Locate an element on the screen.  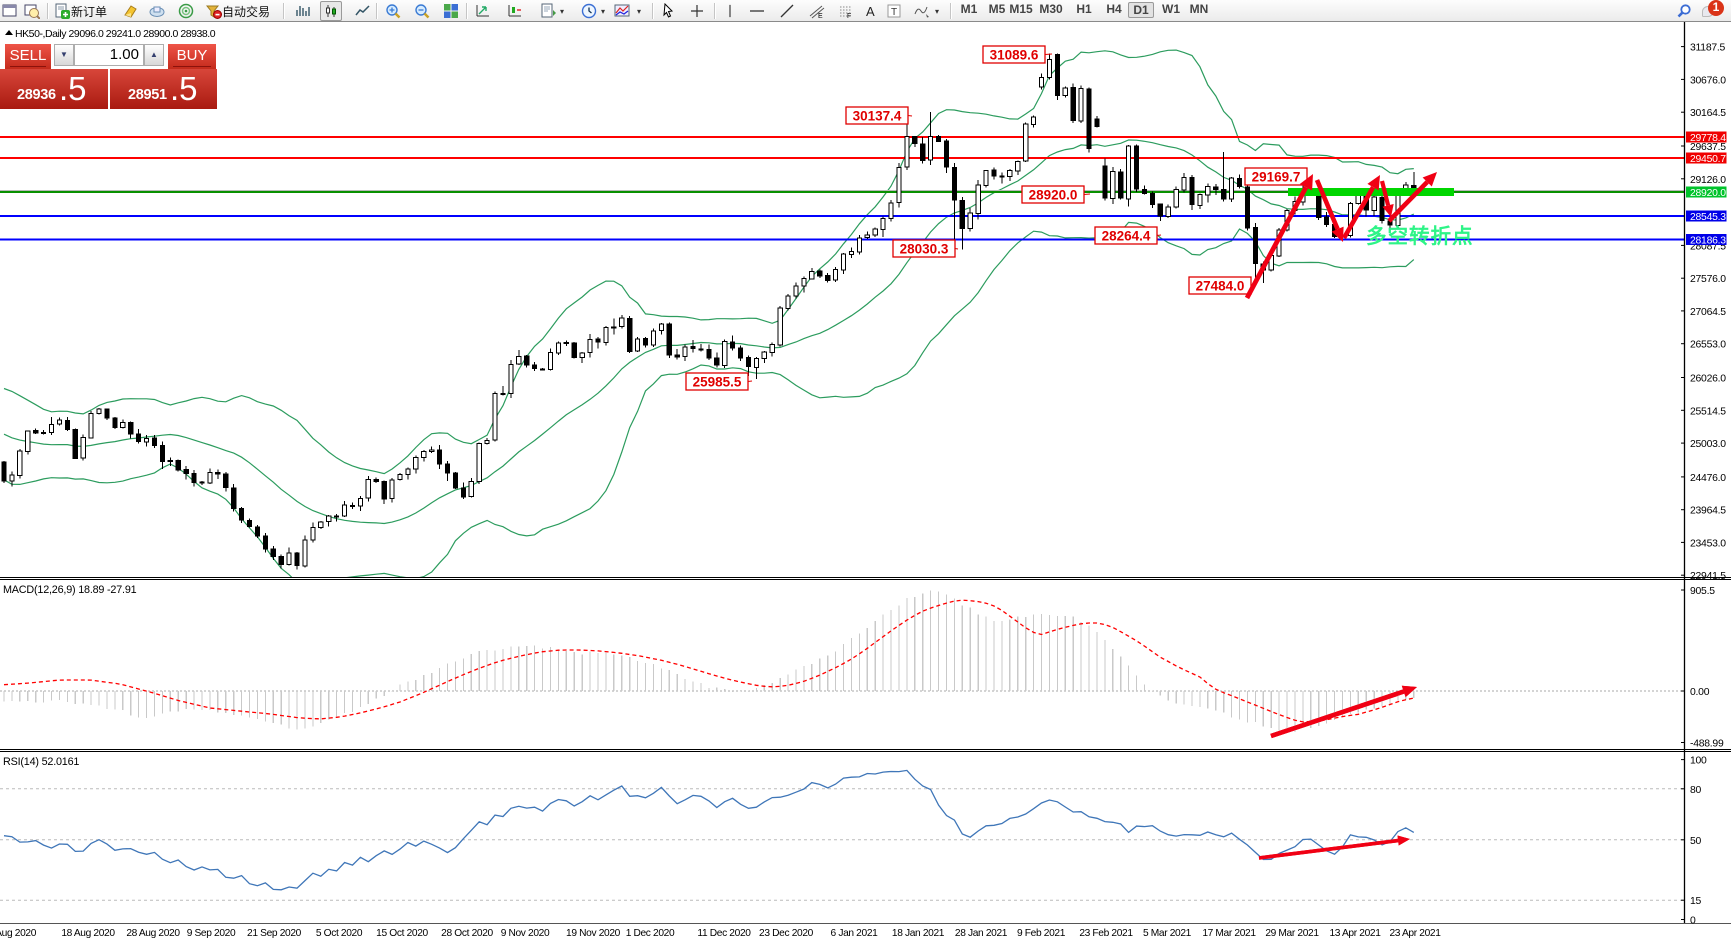
svg-text: 13 Apr 2021 is located at coordinates (1355, 933).